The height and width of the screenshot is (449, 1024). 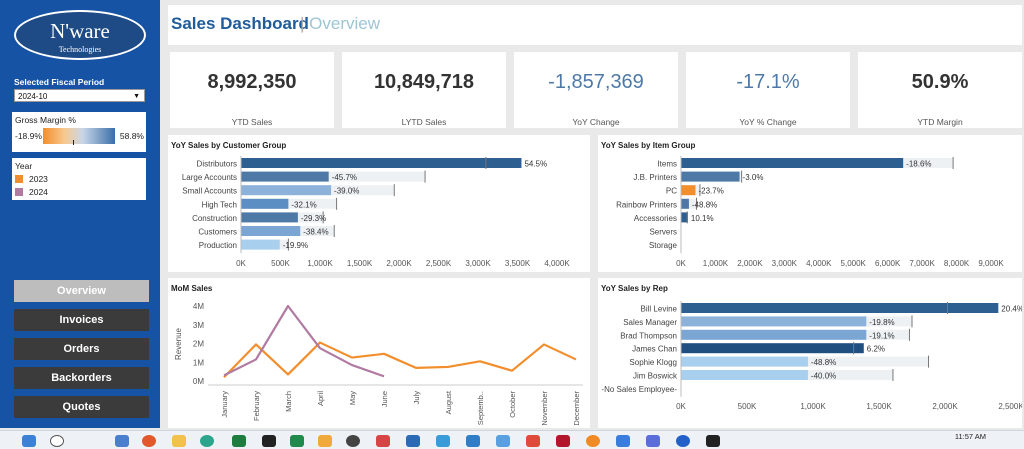 I want to click on bar-category-label: Customers, so click(x=217, y=232).